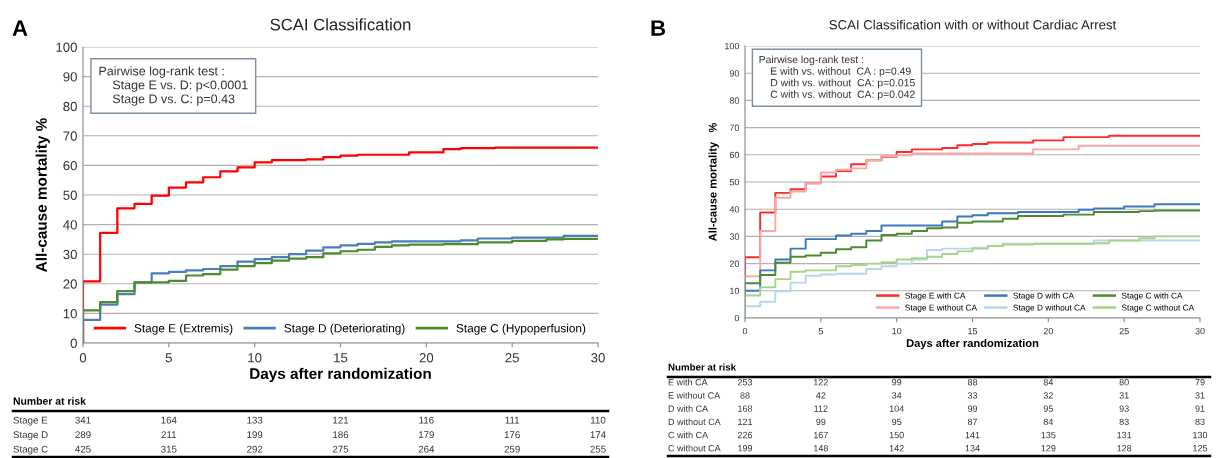 The width and height of the screenshot is (1221, 458). What do you see at coordinates (1049, 308) in the screenshot?
I see `legend-label: Stage D without CA` at bounding box center [1049, 308].